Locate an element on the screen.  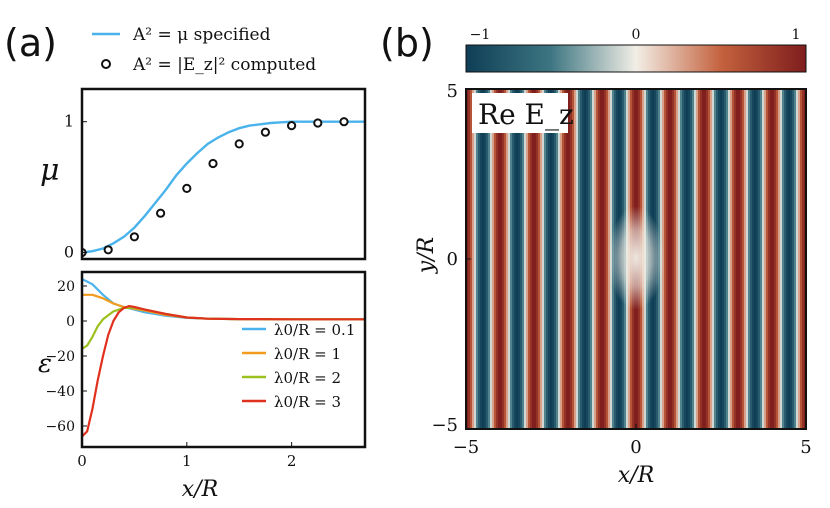
mu-frame is located at coordinates (223, 174).